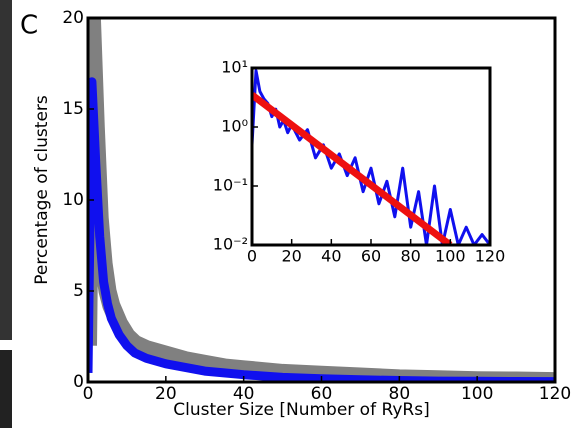 The image size is (577, 428). I want to click on panel-label: C, so click(29, 26).